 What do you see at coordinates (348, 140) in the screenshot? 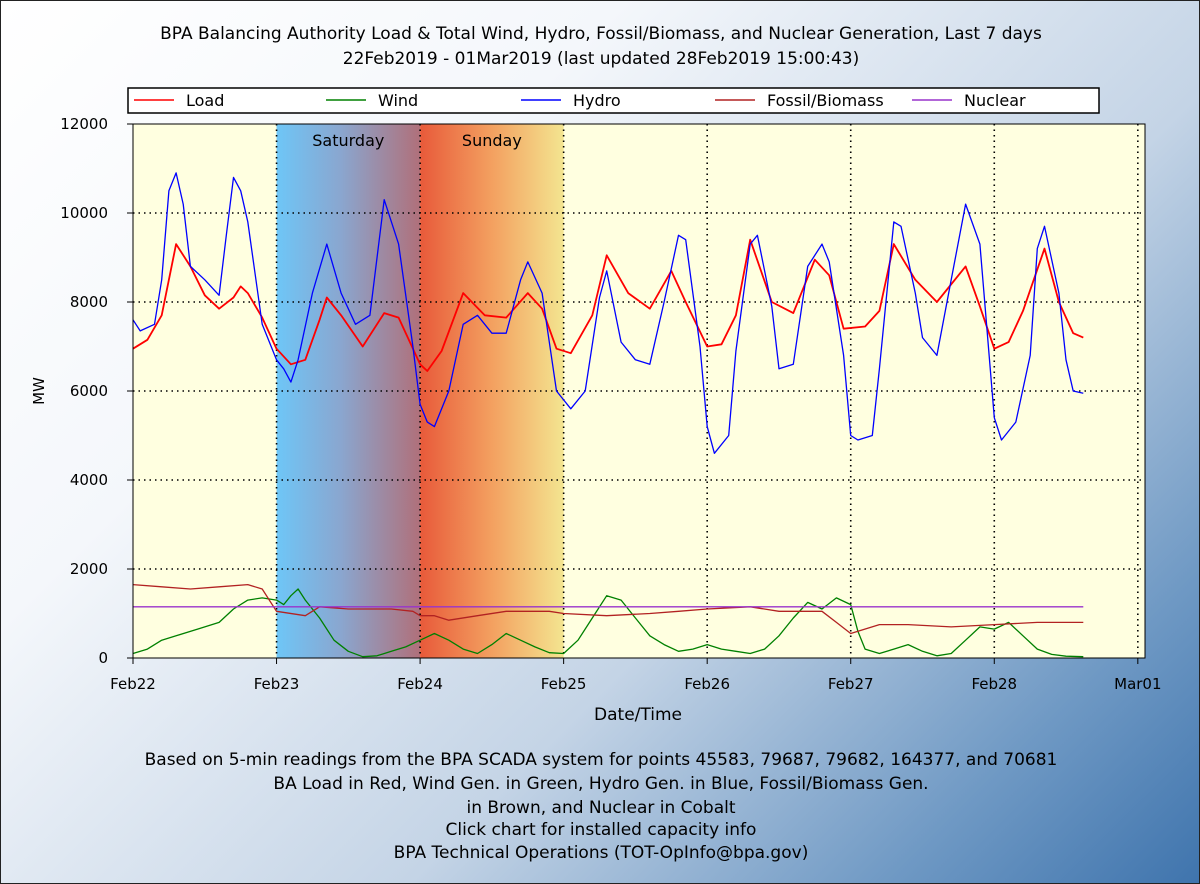
I see `saturday-label: Saturday` at bounding box center [348, 140].